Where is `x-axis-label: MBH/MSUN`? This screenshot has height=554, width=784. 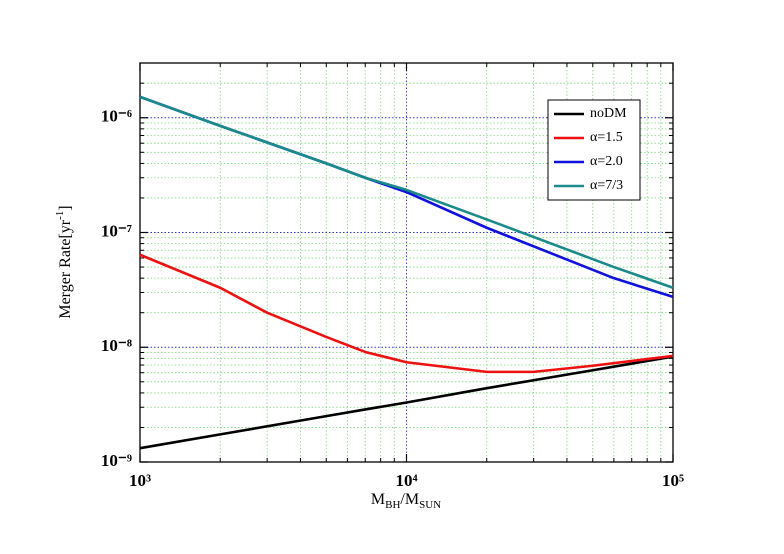 x-axis-label: MBH/MSUN is located at coordinates (406, 501).